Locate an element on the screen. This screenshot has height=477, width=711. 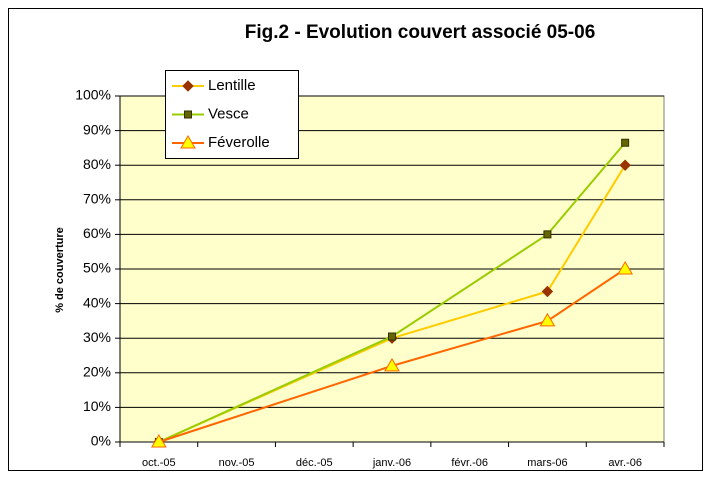
y-tick-label: 60% is located at coordinates (97, 233).